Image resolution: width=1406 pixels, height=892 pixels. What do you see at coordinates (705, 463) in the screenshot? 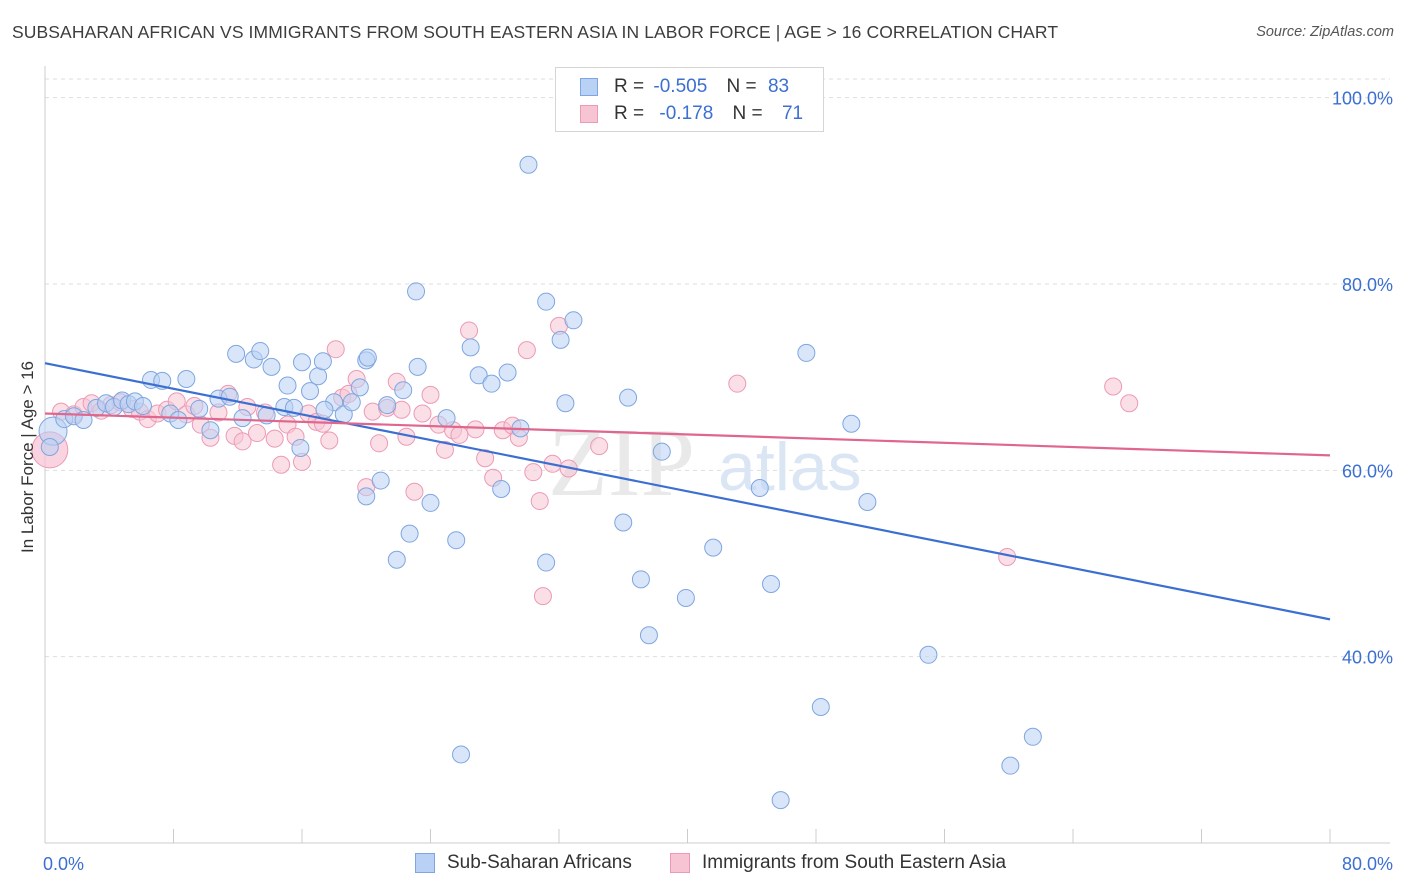
I see `watermark: ZIP atlas` at bounding box center [705, 463].